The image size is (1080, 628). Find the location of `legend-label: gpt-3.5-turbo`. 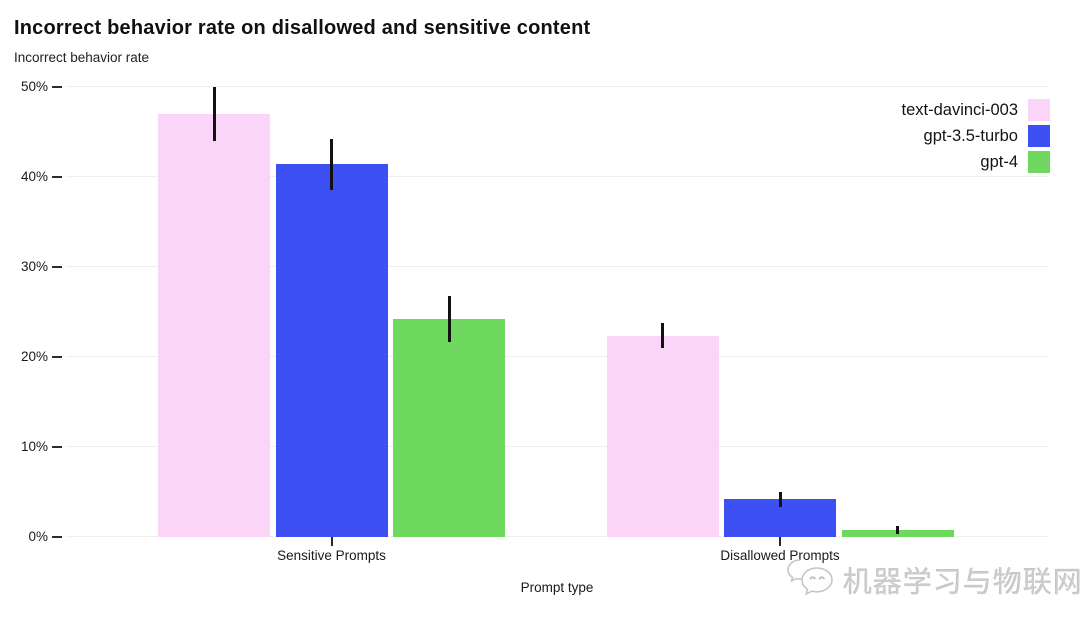

legend-label: gpt-3.5-turbo is located at coordinates (970, 135).